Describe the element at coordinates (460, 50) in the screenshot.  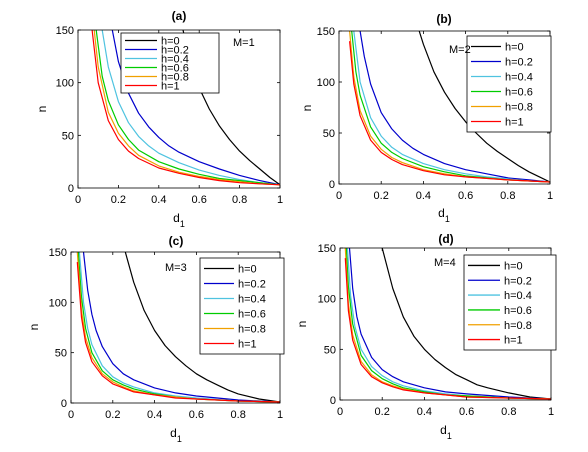
I see `m-annotation: M=2` at that location.